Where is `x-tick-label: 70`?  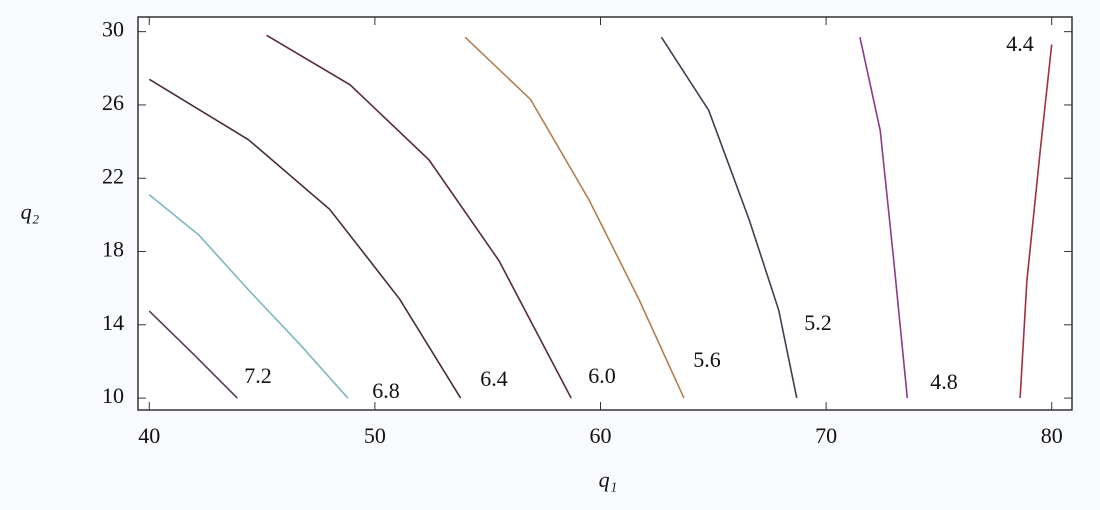 x-tick-label: 70 is located at coordinates (826, 435).